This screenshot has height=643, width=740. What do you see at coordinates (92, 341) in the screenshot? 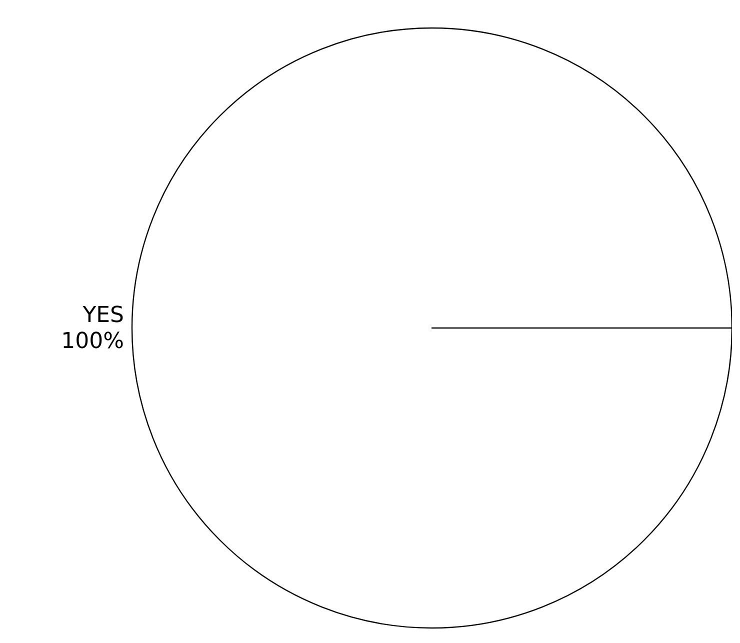
I see `data-label: 100%` at bounding box center [92, 341].